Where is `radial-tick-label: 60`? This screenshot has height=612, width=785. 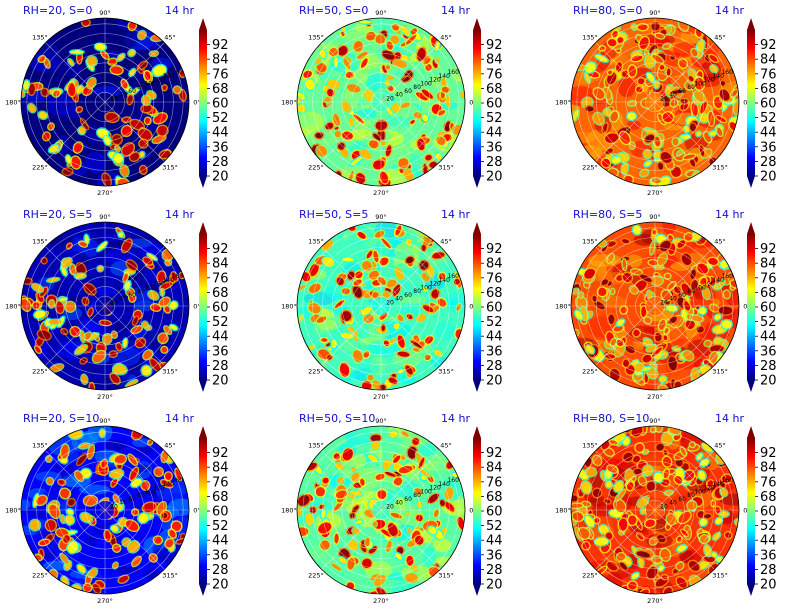
radial-tick-label: 60 is located at coordinates (408, 295).